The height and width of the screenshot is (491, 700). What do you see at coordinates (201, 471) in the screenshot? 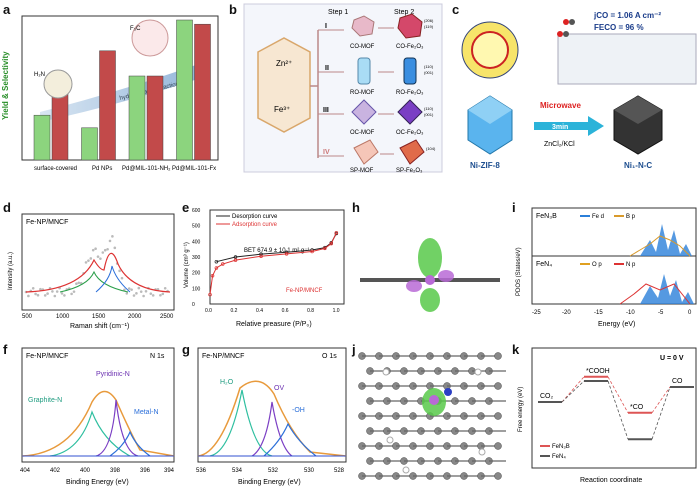
I see `panel-g-xtick-0: 536` at bounding box center [201, 471].